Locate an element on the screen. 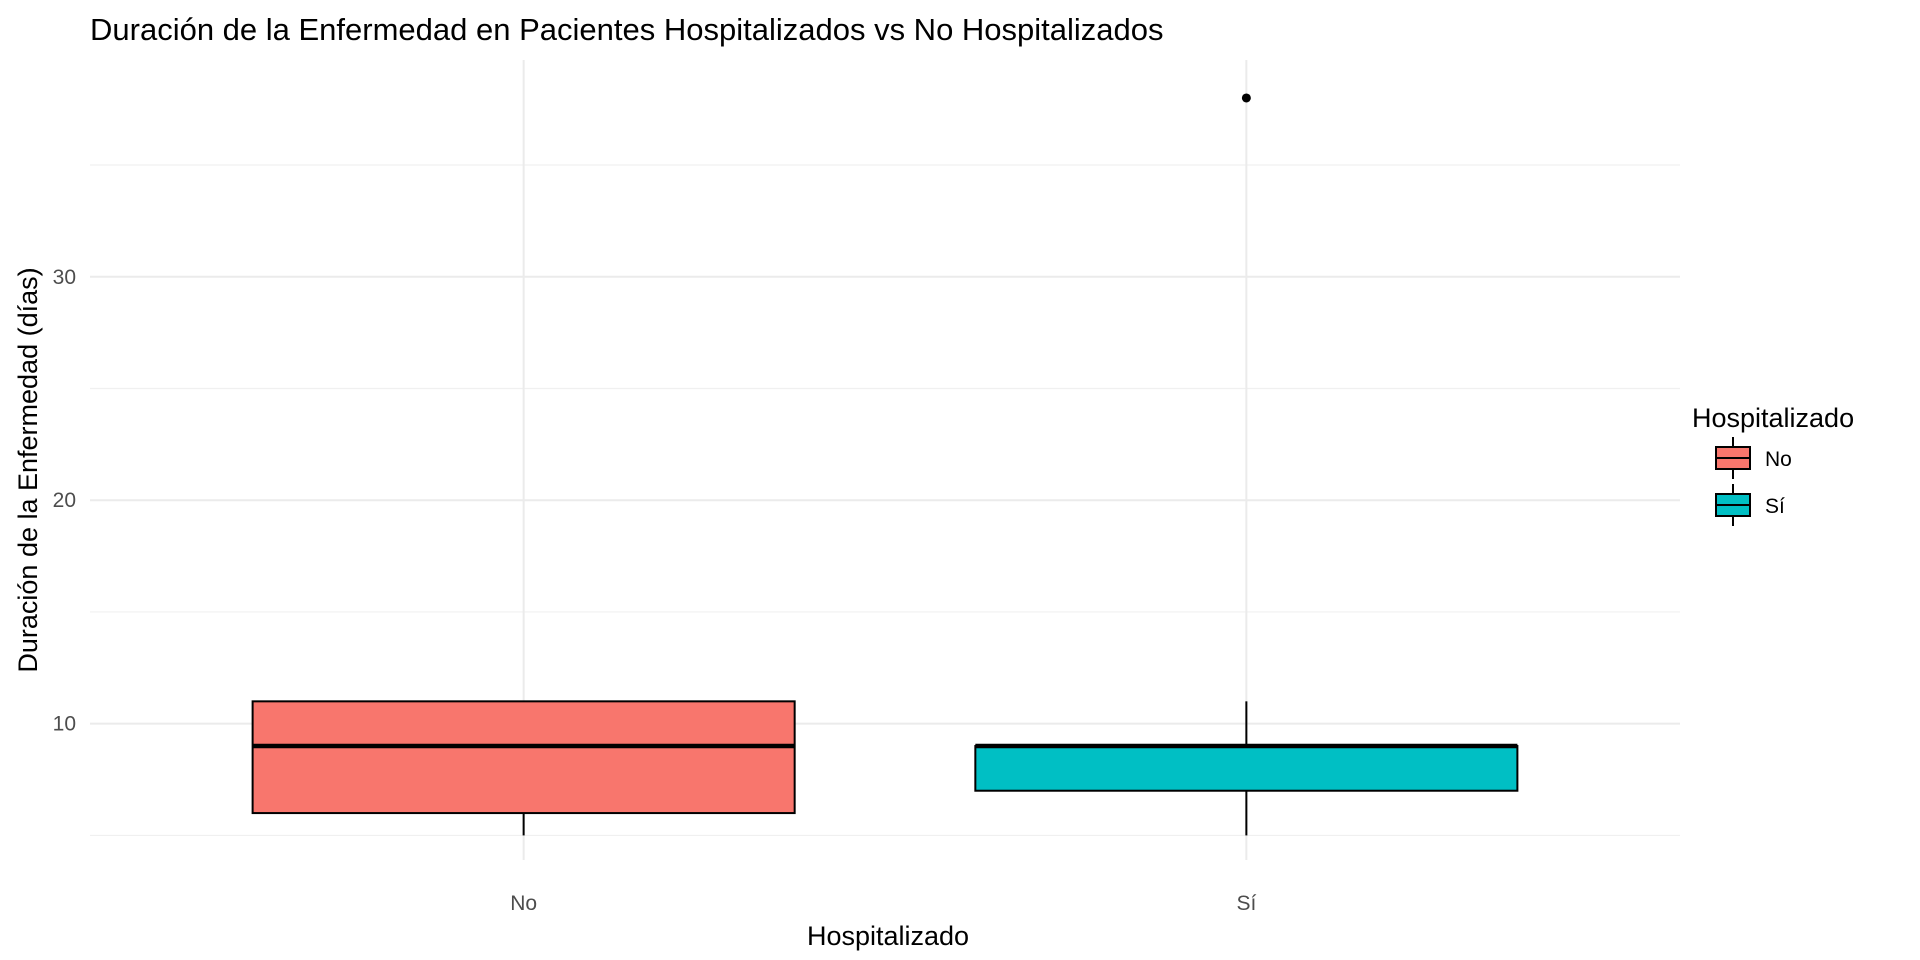 The width and height of the screenshot is (1920, 960). legend-label: Sí is located at coordinates (1775, 506).